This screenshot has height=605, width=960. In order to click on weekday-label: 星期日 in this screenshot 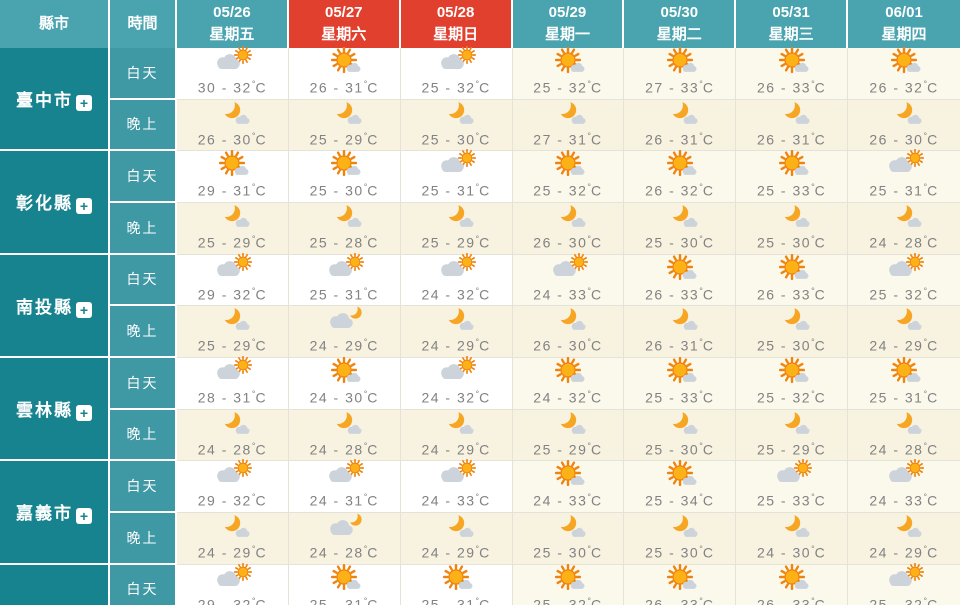, I will do `click(456, 34)`.